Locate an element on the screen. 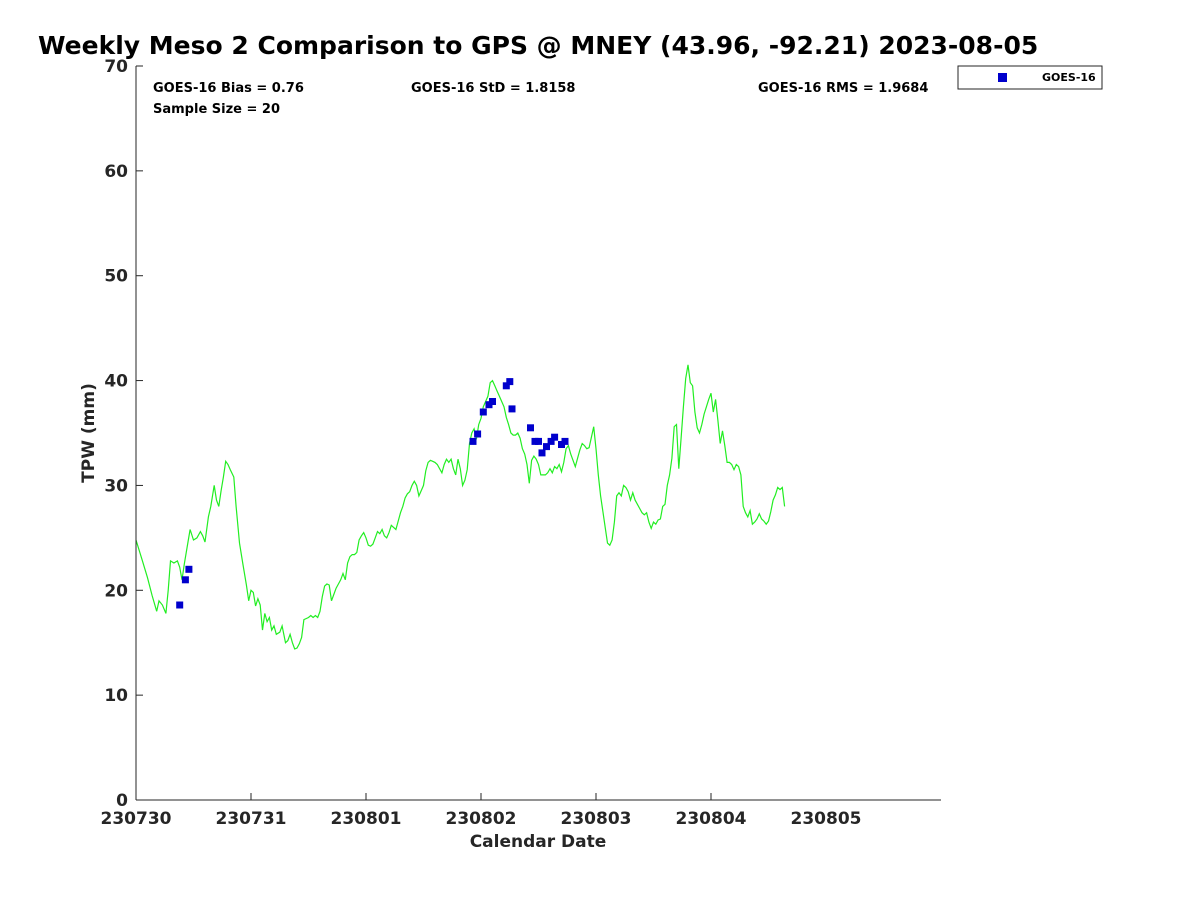  legend: GOES-16 is located at coordinates (1030, 77).